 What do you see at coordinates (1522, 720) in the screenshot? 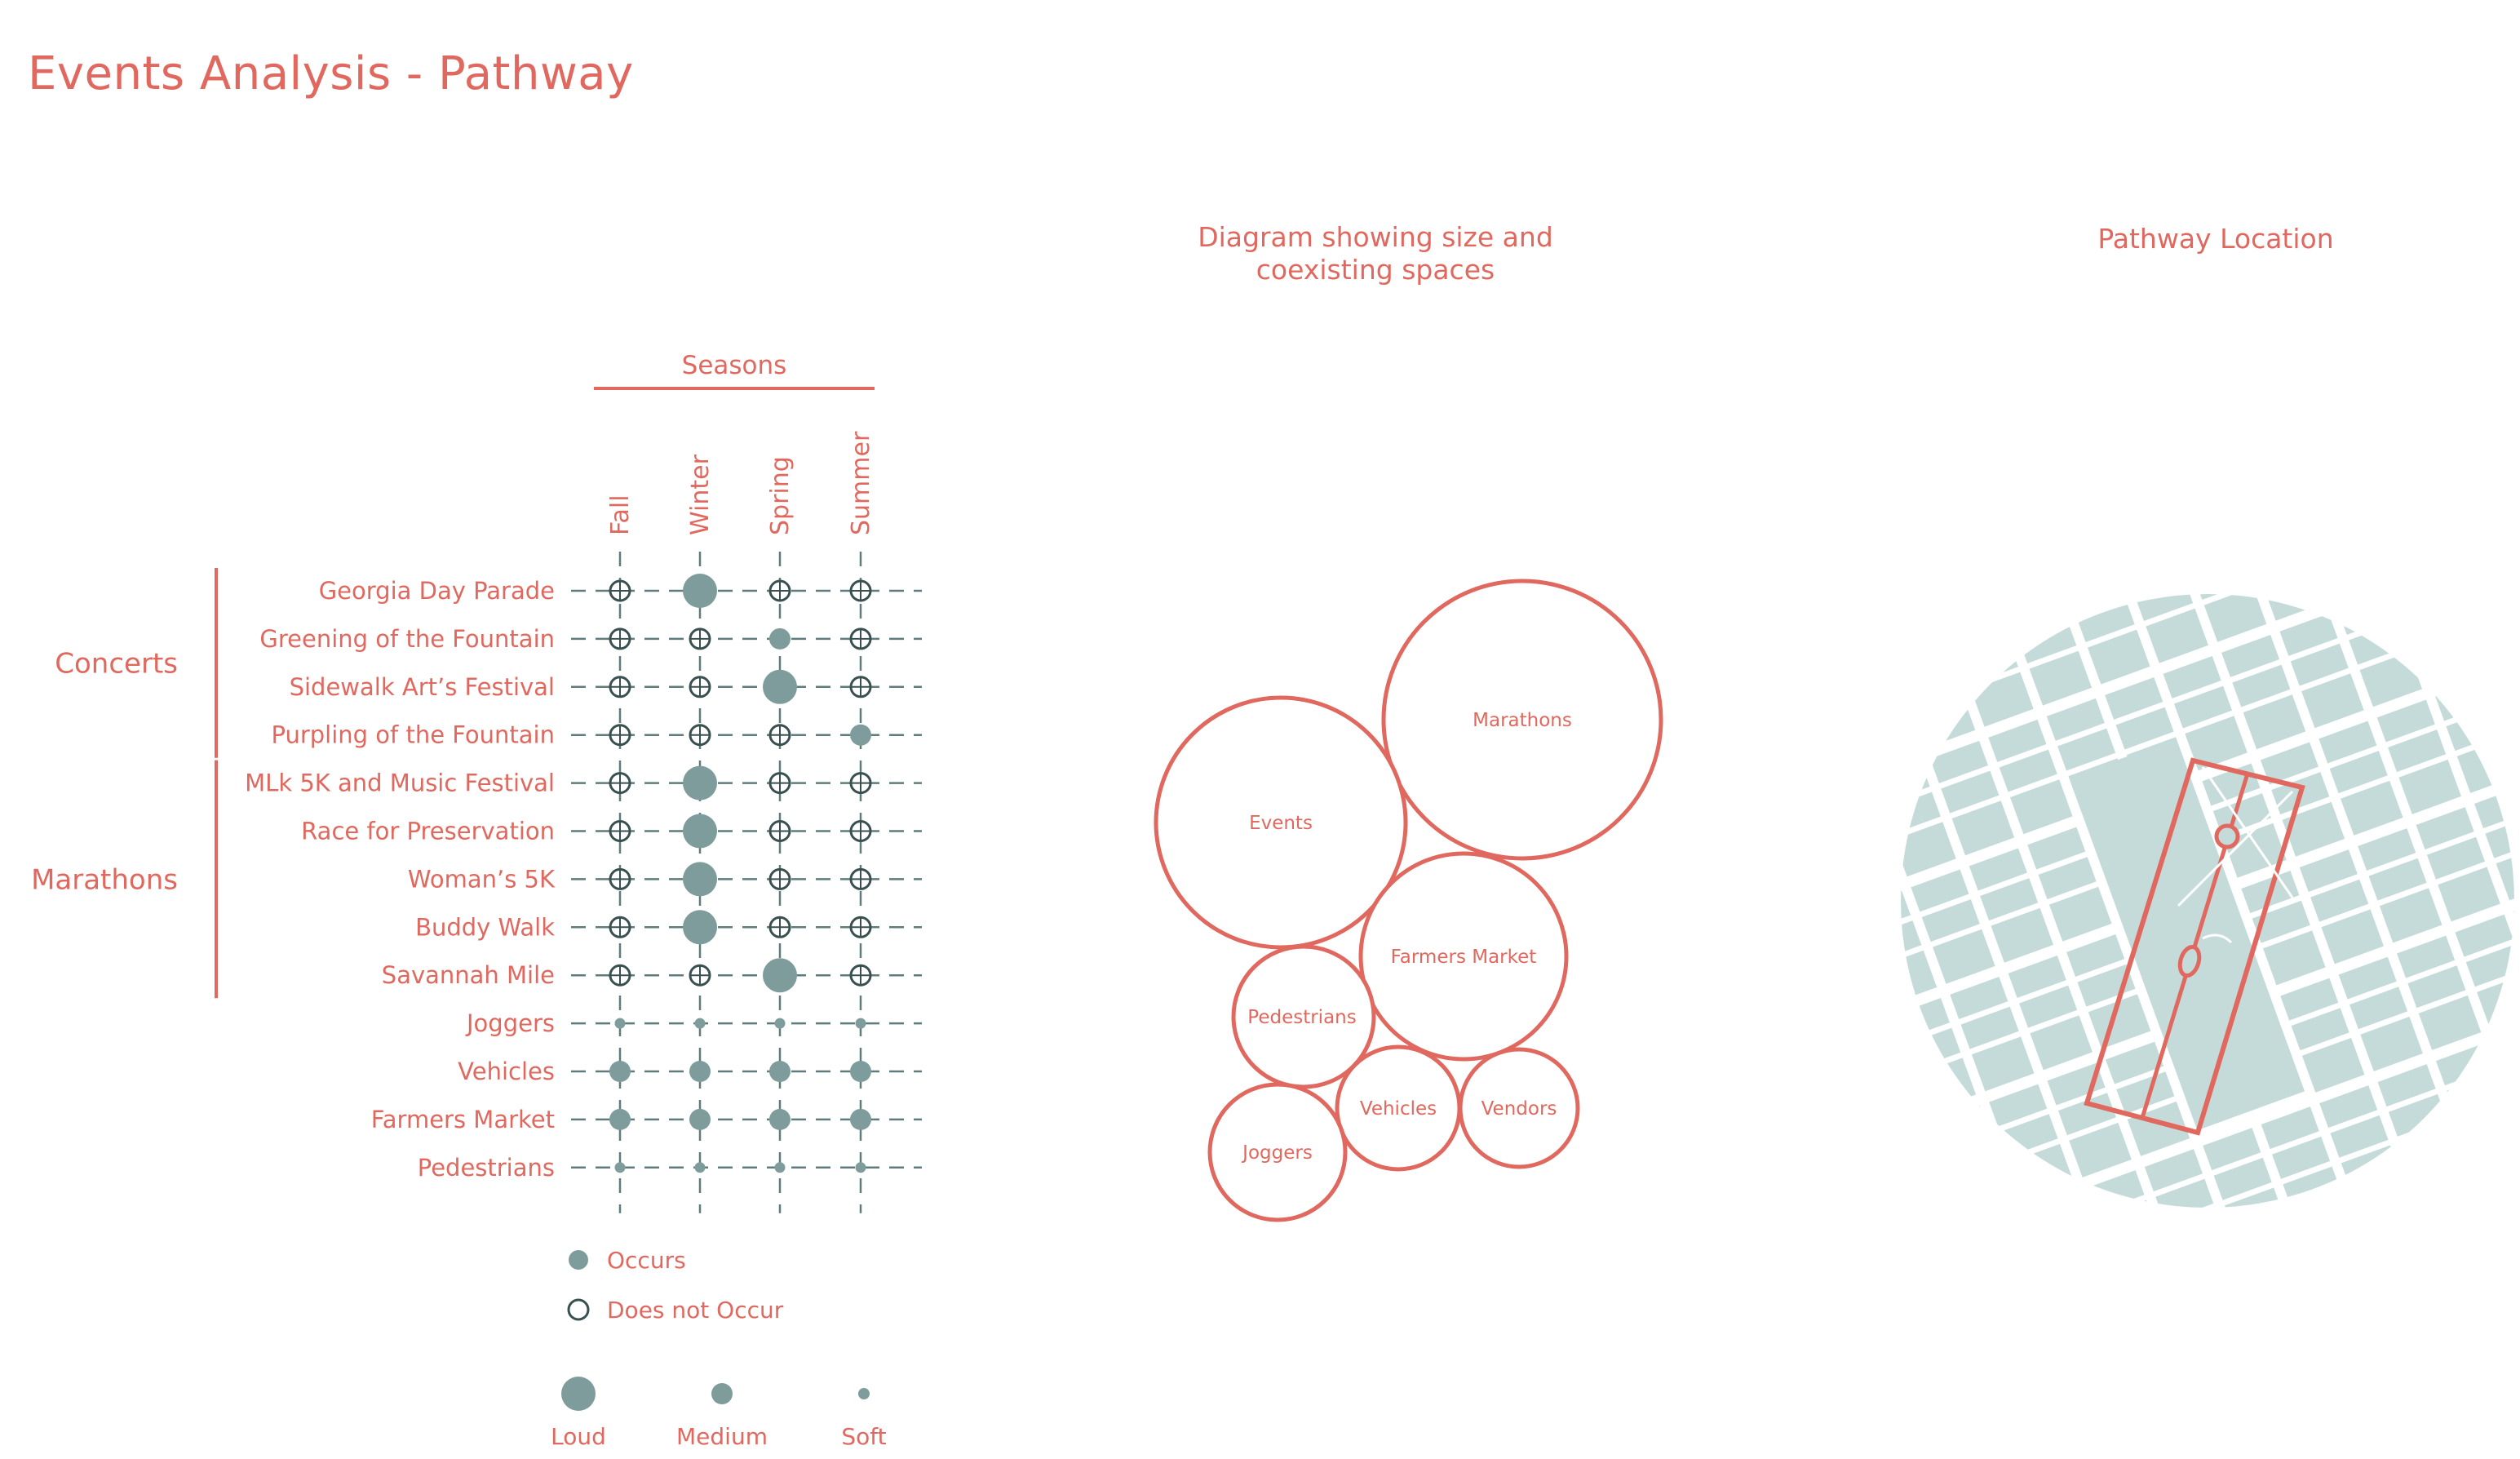
I see `bubble-marathons` at bounding box center [1522, 720].